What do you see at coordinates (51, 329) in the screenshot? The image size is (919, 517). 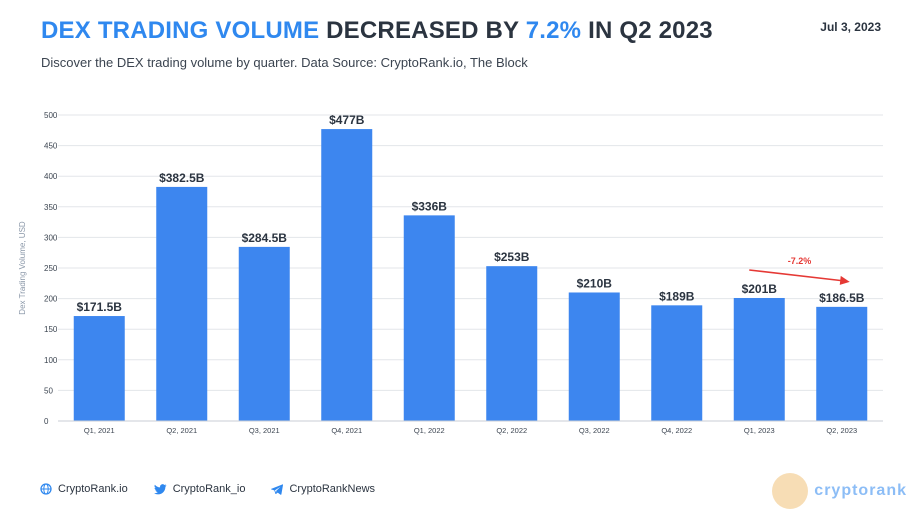 I see `y-tick-label: 150` at bounding box center [51, 329].